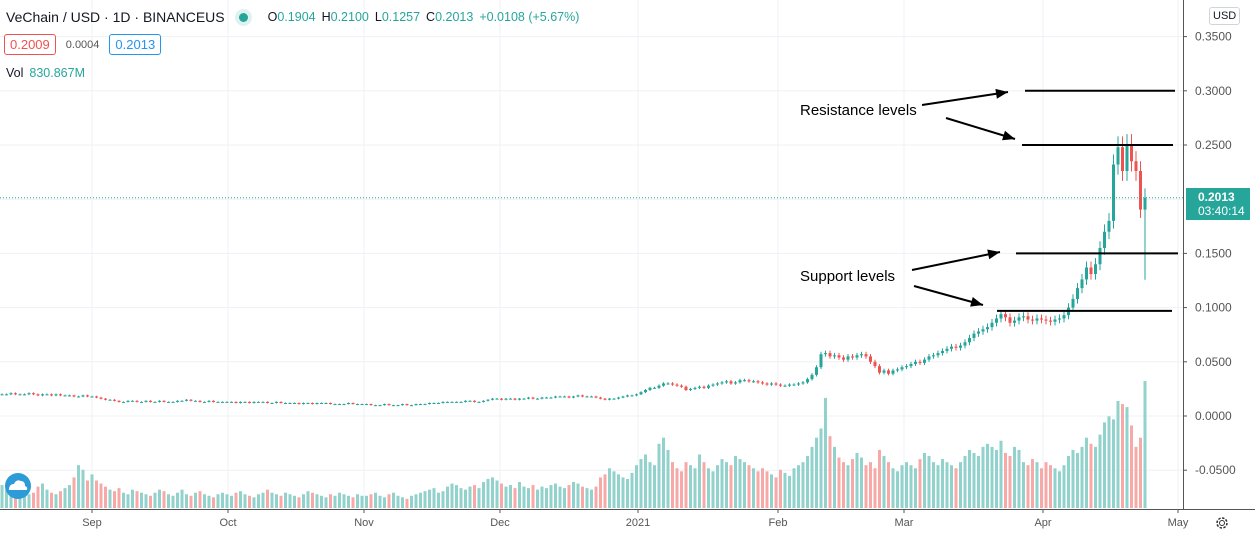  What do you see at coordinates (115, 17) in the screenshot?
I see `symbol-title: VeChain / USD · 1D · BINANCEUS` at bounding box center [115, 17].